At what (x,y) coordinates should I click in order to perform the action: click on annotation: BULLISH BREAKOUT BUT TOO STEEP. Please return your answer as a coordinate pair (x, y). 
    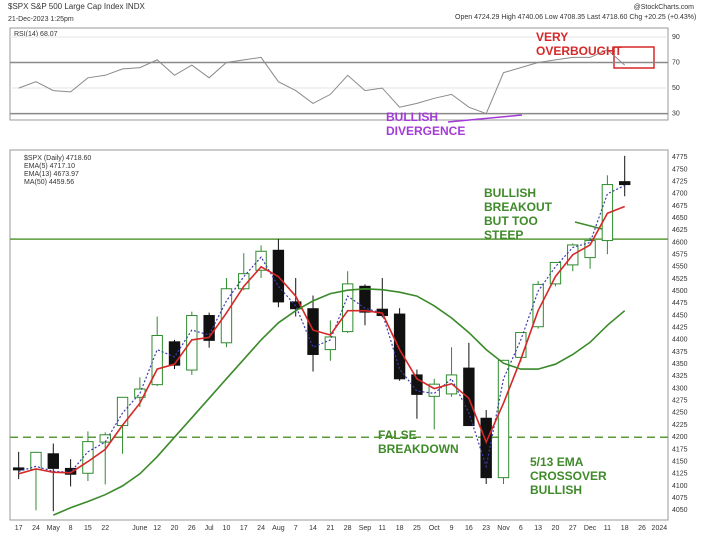
    Looking at the image, I should click on (518, 214).